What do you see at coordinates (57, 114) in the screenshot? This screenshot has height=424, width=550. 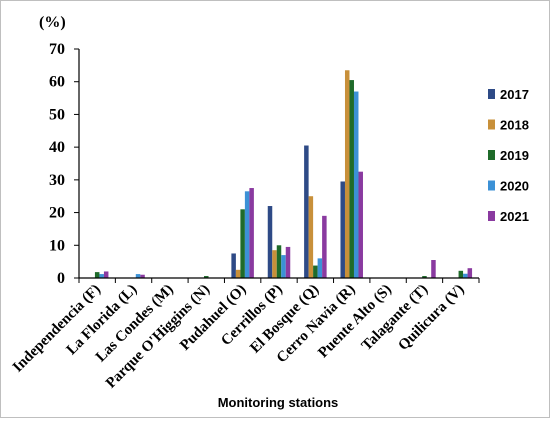 I see `y-tick-label: 50` at bounding box center [57, 114].